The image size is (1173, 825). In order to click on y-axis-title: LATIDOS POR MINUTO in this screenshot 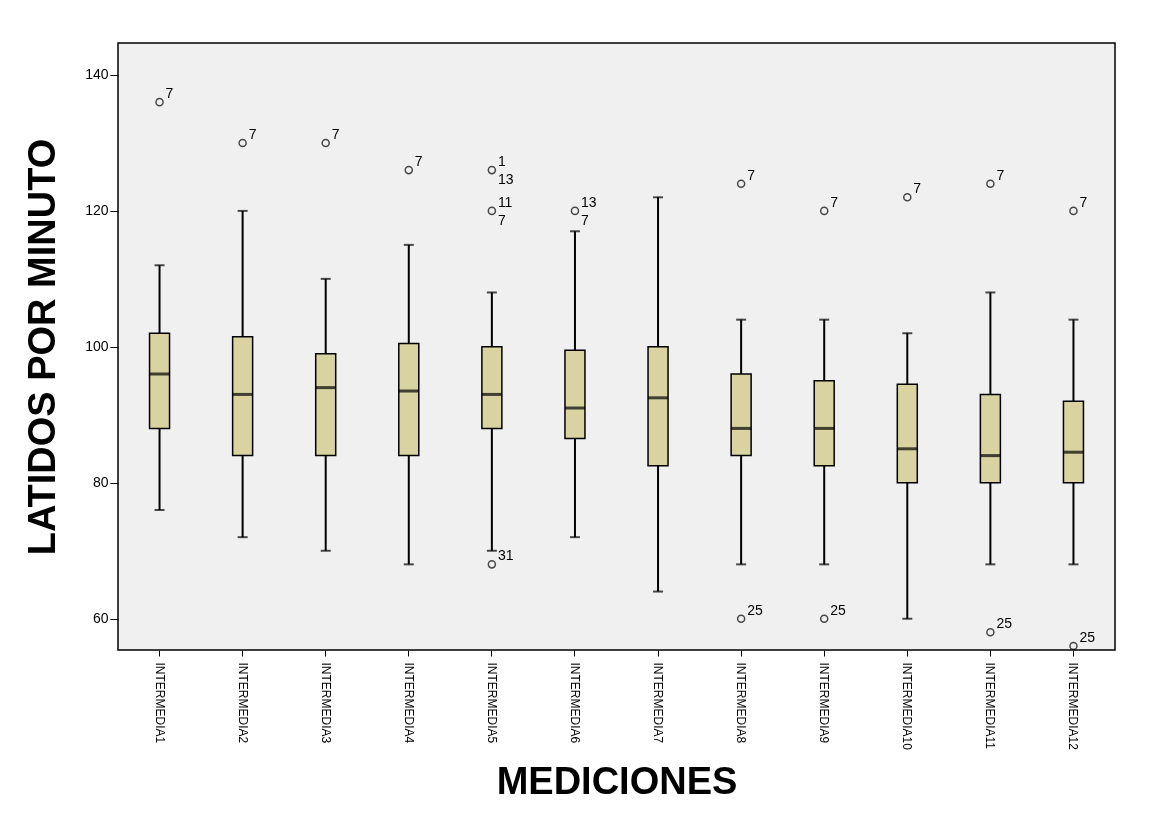, I will do `click(42, 347)`.